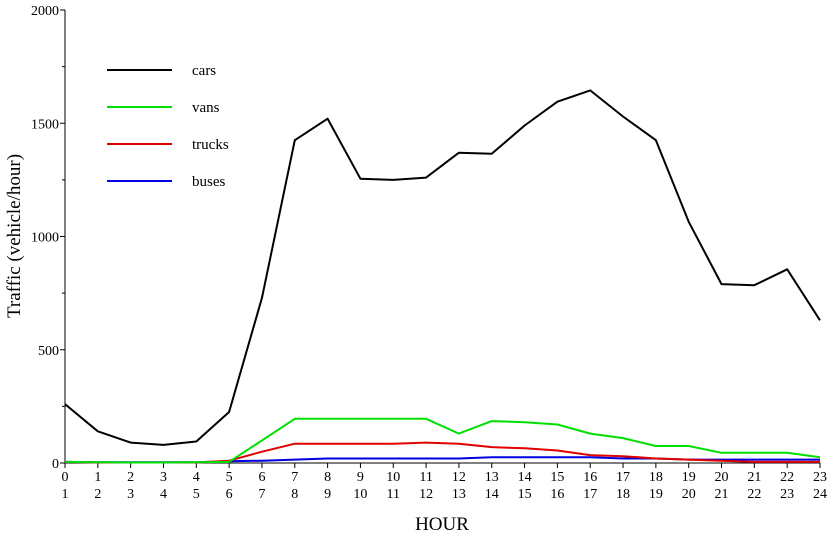 Image resolution: width=830 pixels, height=536 pixels. What do you see at coordinates (294, 494) in the screenshot?
I see `x-tick-label-bottom: 8` at bounding box center [294, 494].